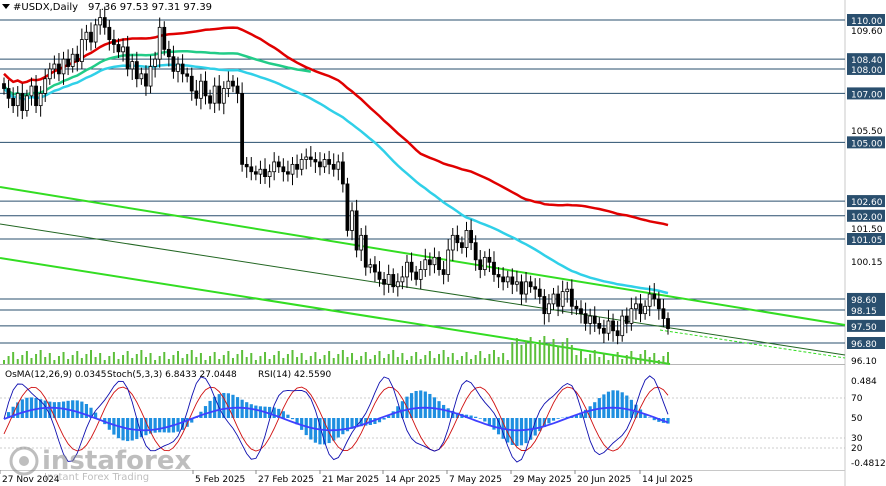 The height and width of the screenshot is (486, 886). I want to click on indicator-tick-label: -0.4812, so click(868, 464).